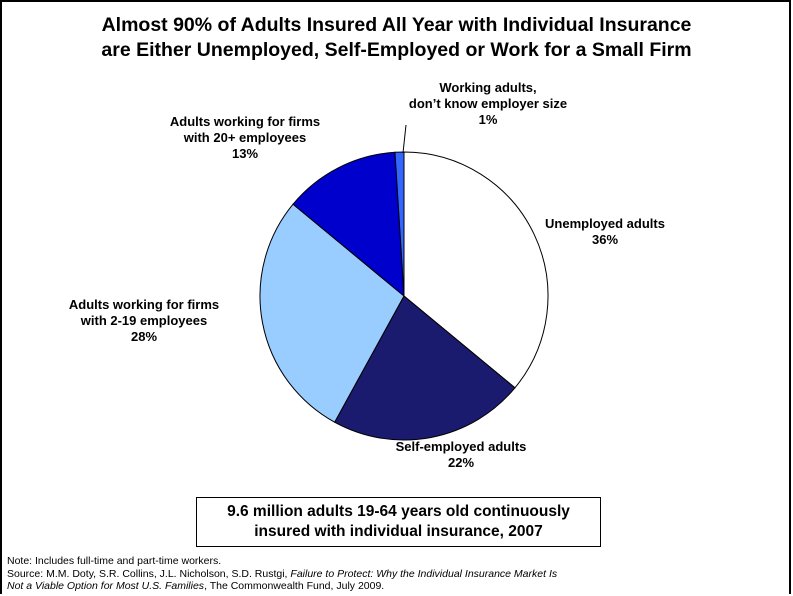 This screenshot has height=596, width=793. Describe the element at coordinates (245, 153) in the screenshot. I see `slice-percent: 13%` at that location.